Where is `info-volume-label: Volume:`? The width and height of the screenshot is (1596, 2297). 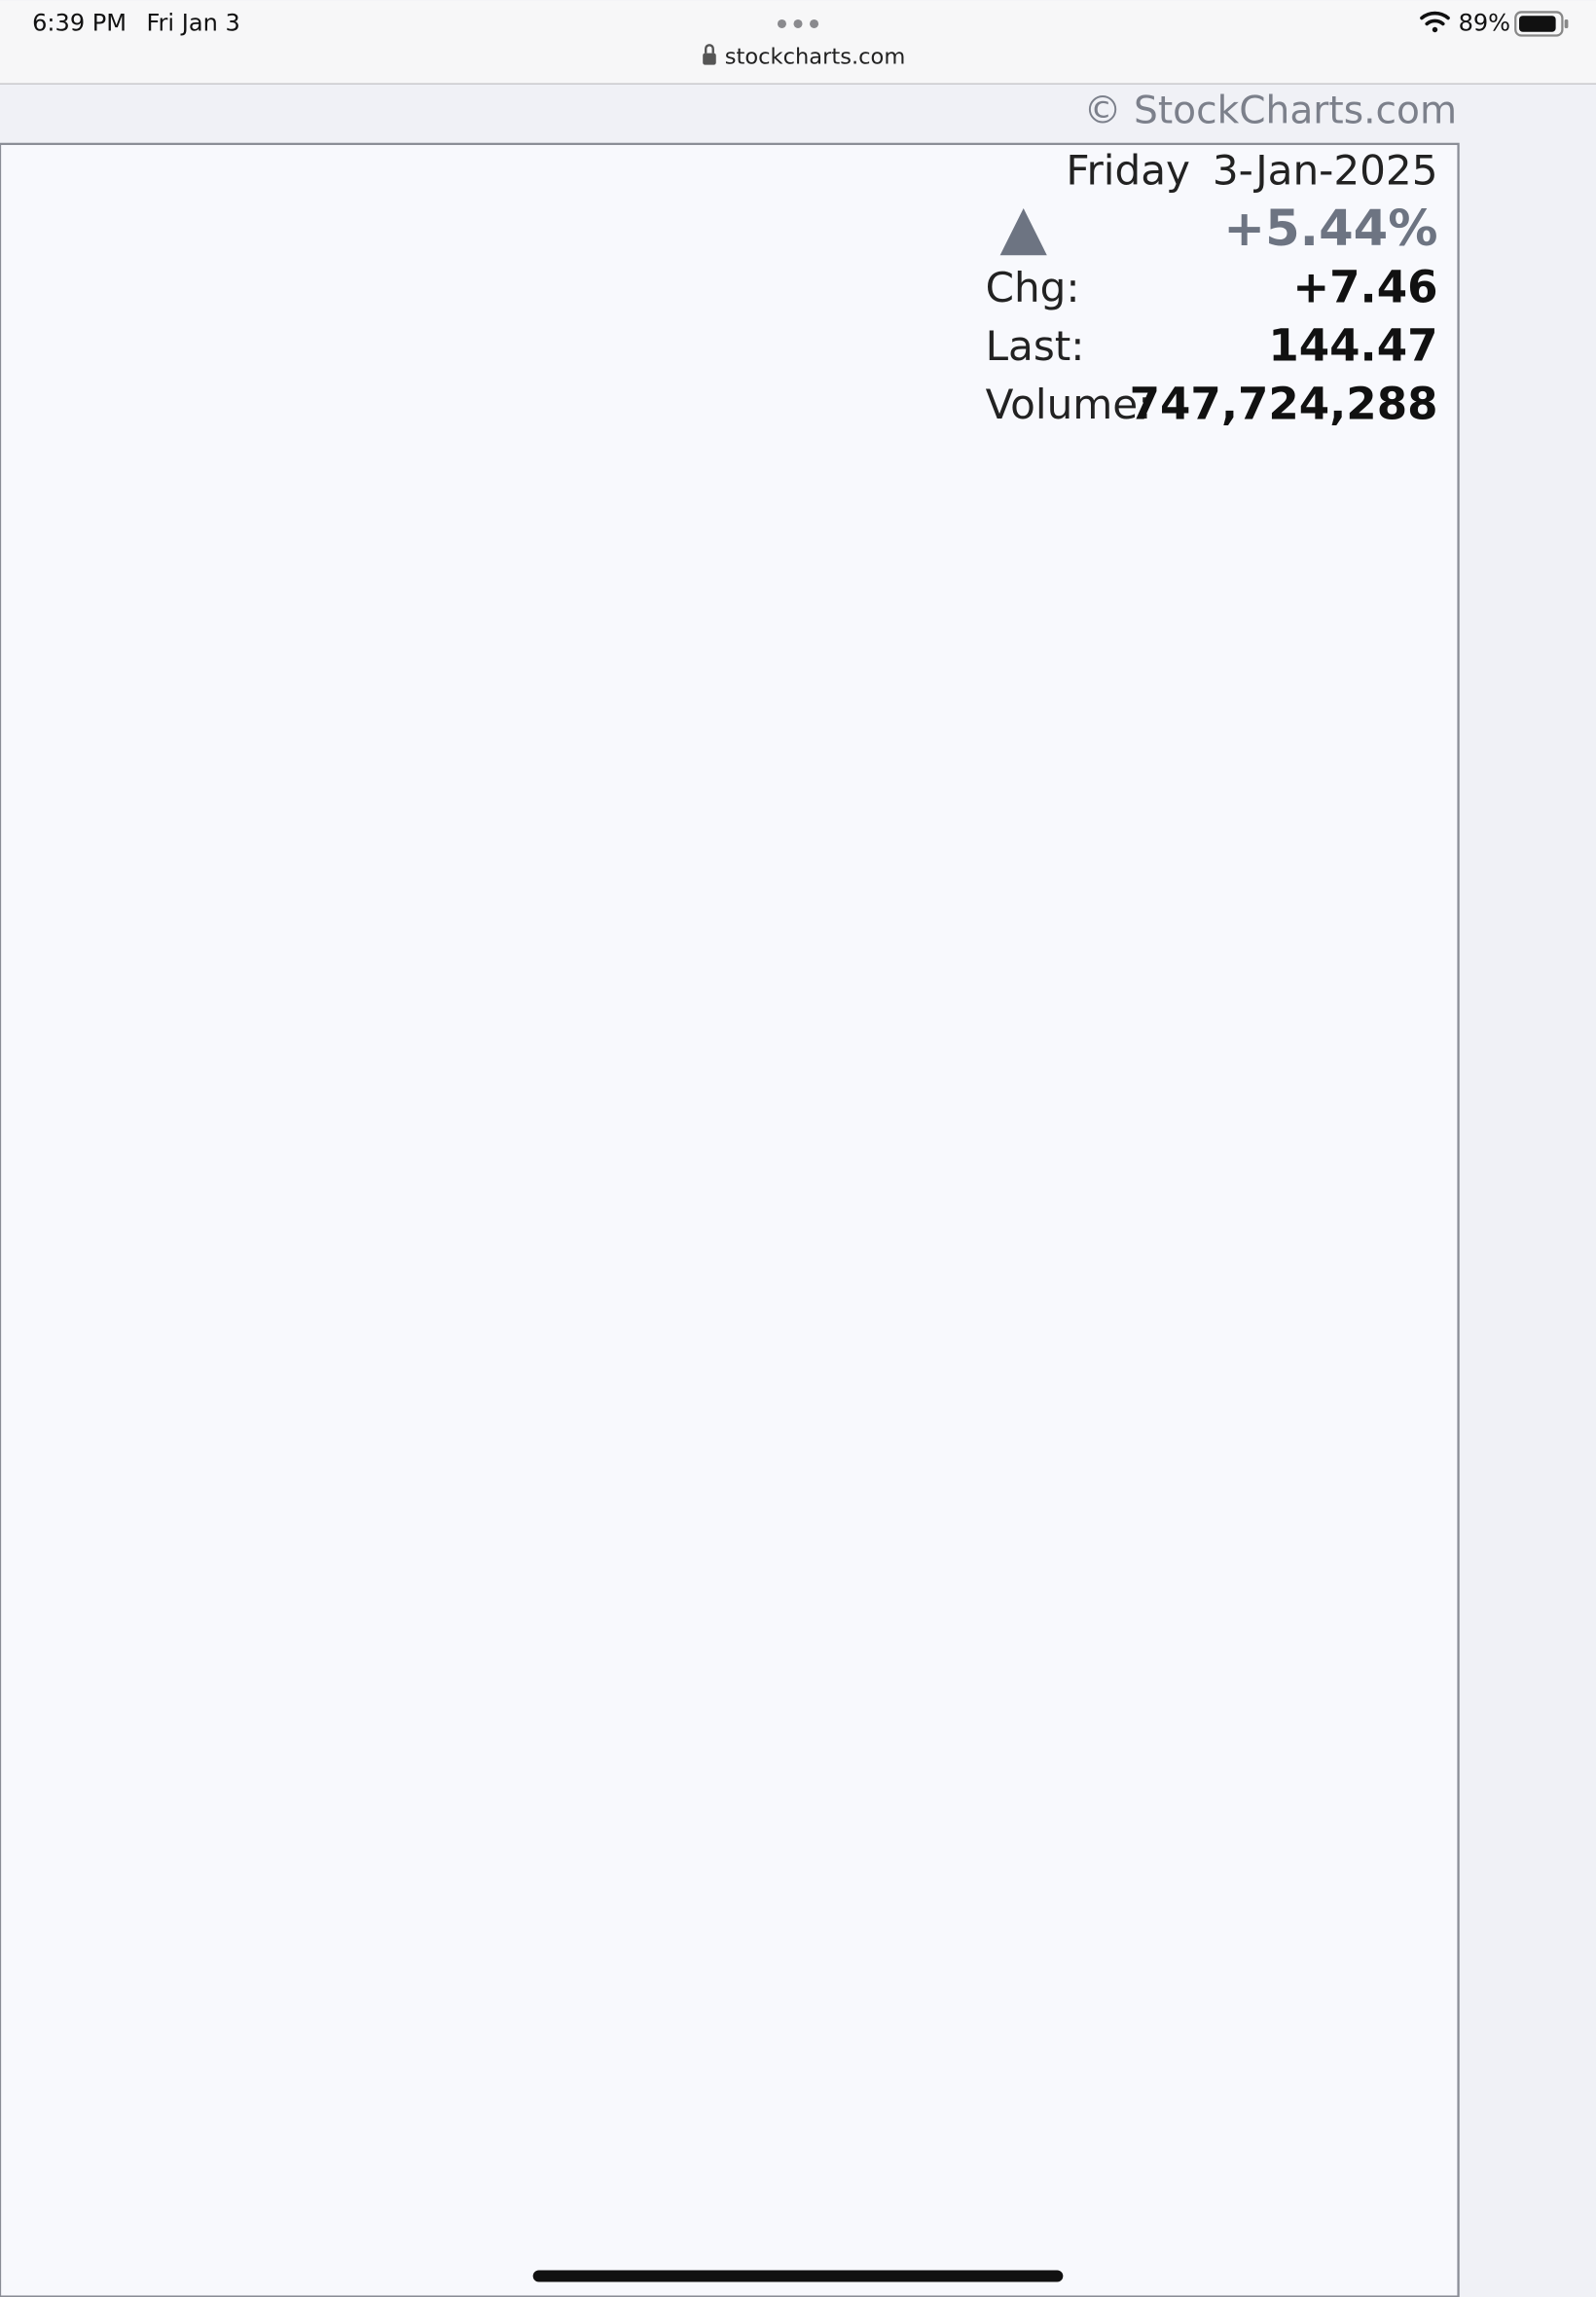 info-volume-label: Volume: is located at coordinates (1069, 404).